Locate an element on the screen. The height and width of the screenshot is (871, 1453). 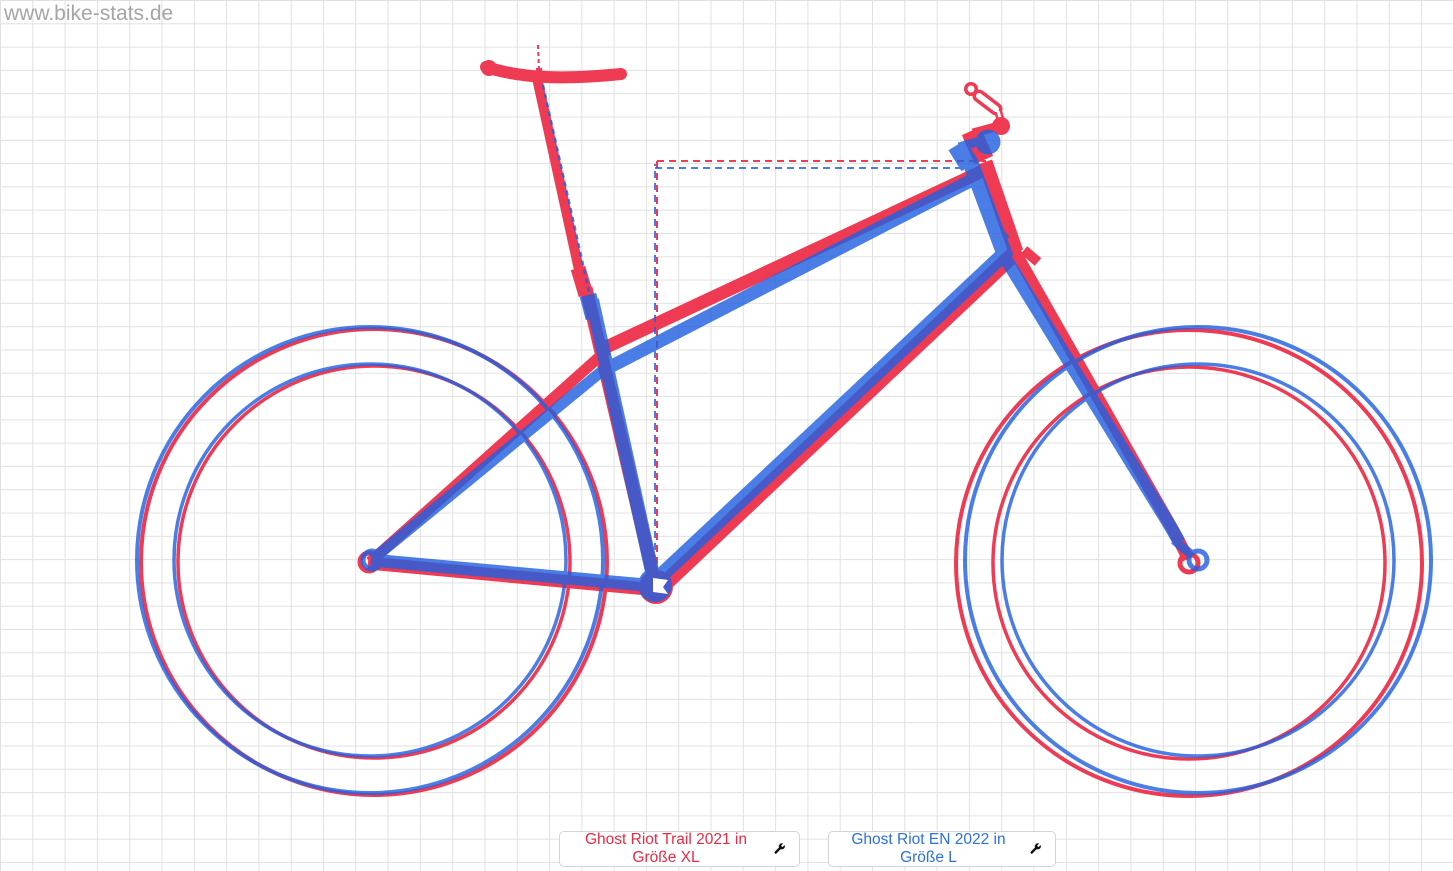
red-axis-marker is located at coordinates (539, 71).